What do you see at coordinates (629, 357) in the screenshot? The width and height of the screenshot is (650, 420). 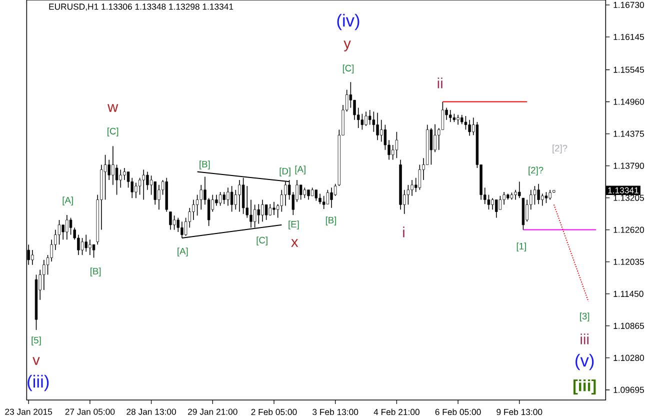 I see `y-tick-label: 1.10280` at bounding box center [629, 357].